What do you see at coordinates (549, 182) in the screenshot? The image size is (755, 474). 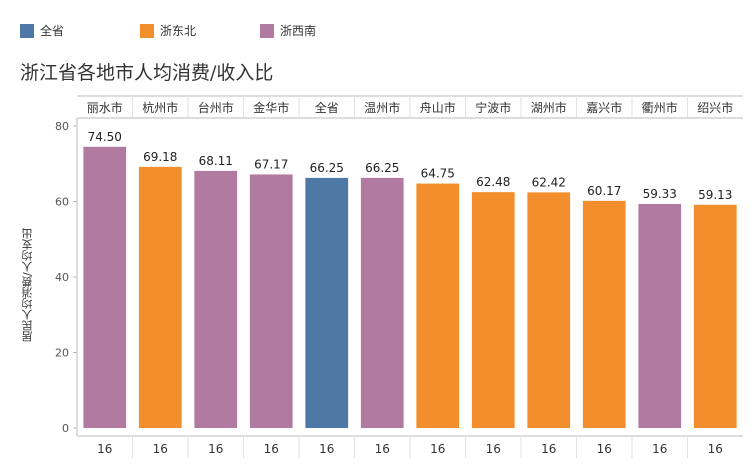 I see `data-label: 62.42` at bounding box center [549, 182].